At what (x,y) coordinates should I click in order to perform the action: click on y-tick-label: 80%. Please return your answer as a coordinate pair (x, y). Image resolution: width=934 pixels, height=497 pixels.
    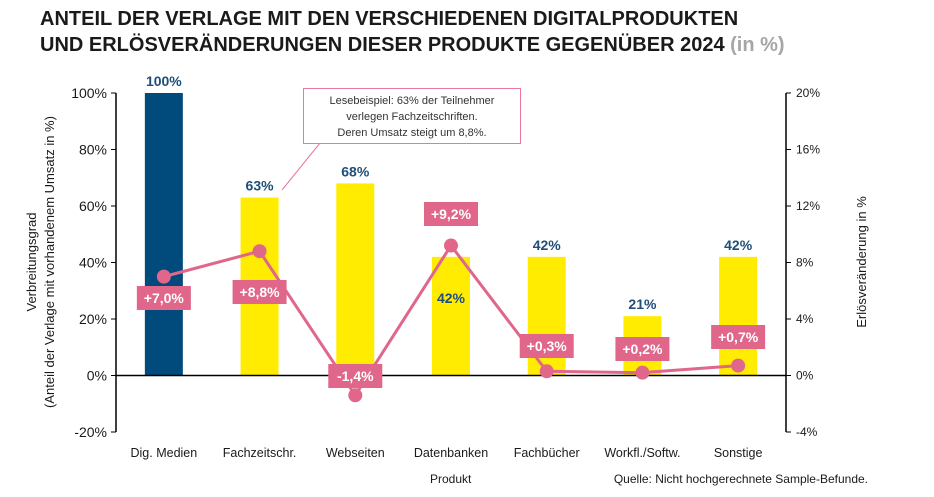
    Looking at the image, I should click on (93, 150).